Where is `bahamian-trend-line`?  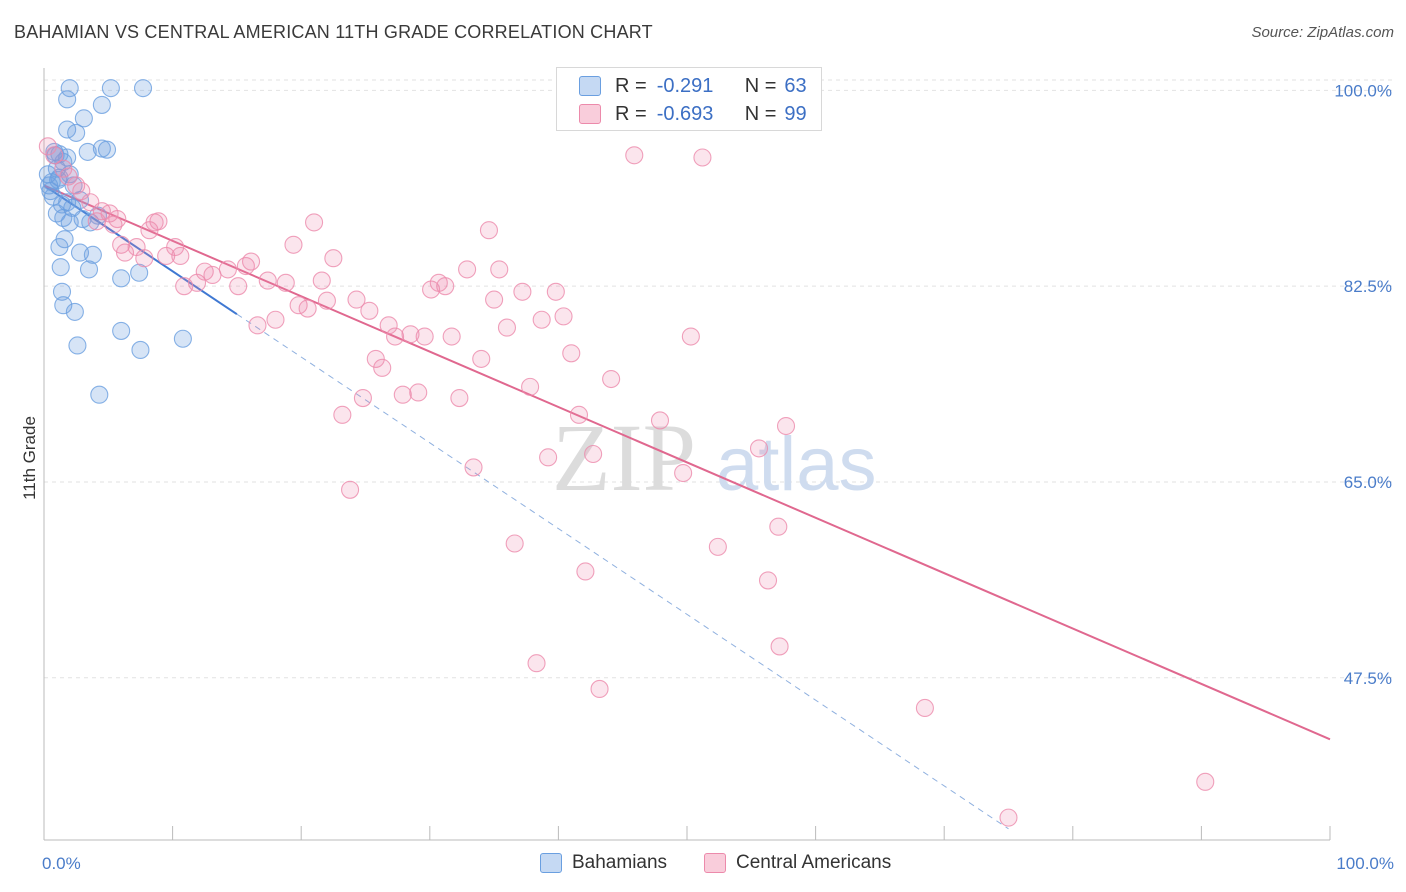
bahamian-trend-line is located at coordinates (140, 249).